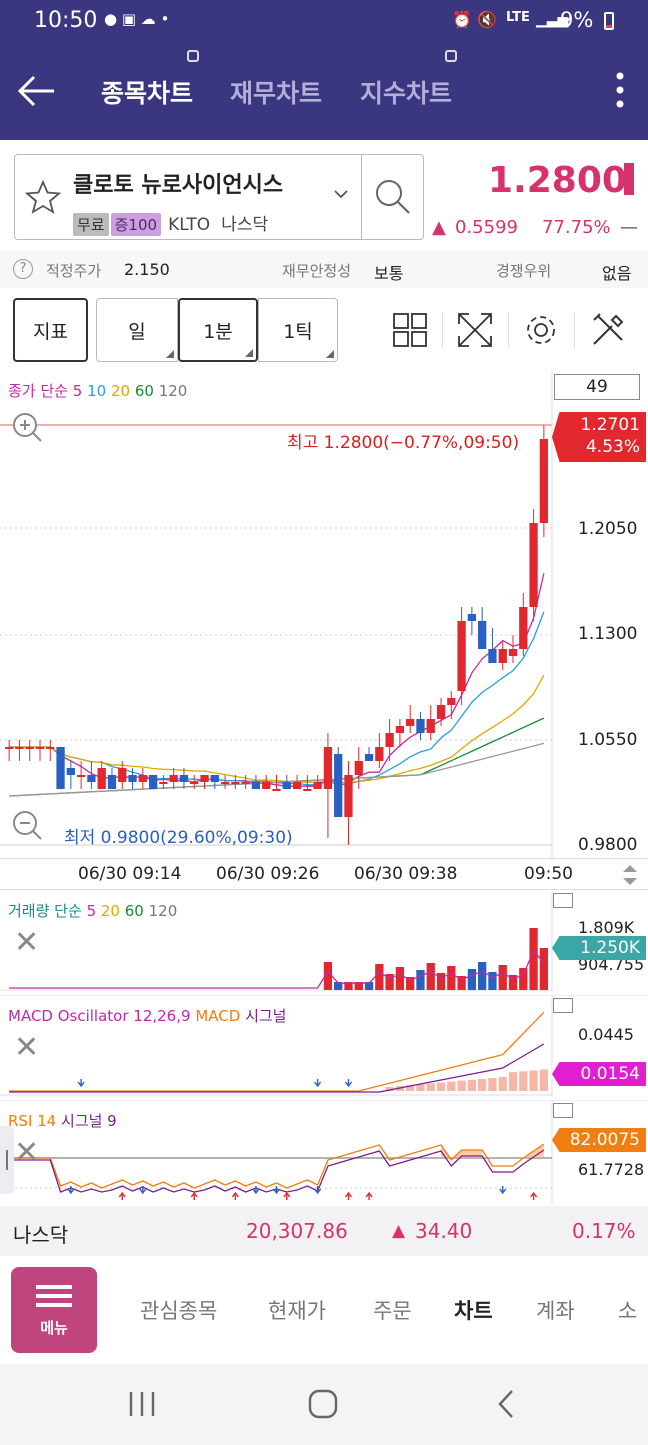  I want to click on tab-financial-chart: 재무차트, so click(276, 93).